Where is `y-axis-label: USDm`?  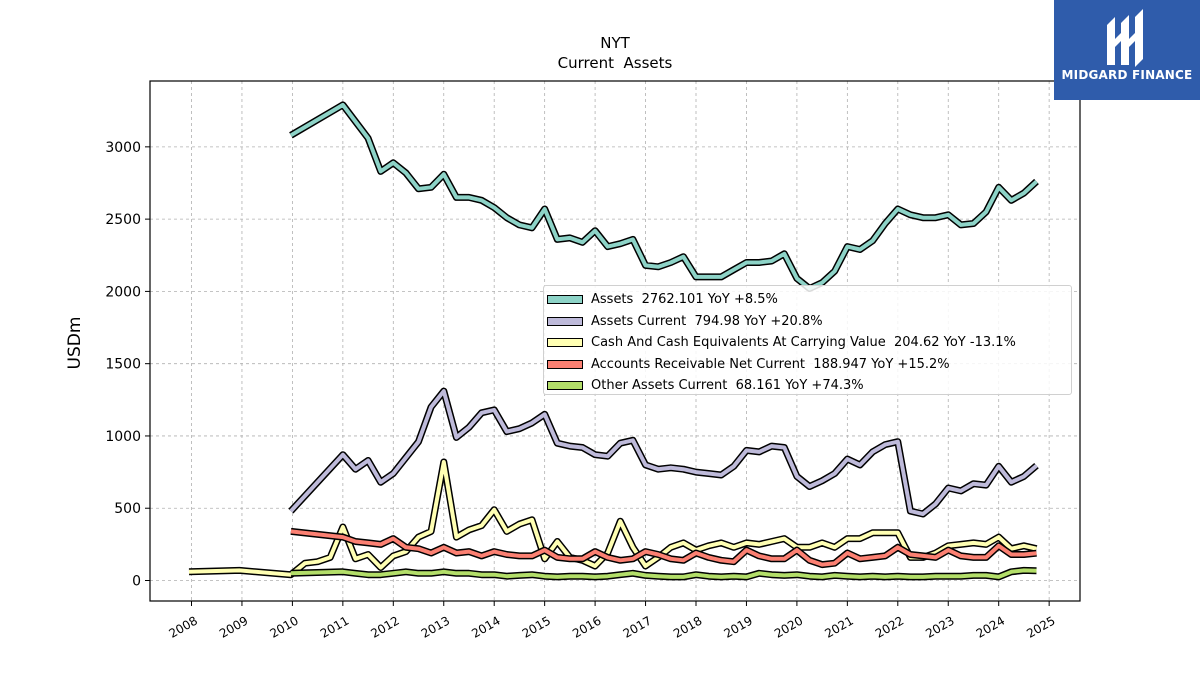
y-axis-label: USDm is located at coordinates (75, 343).